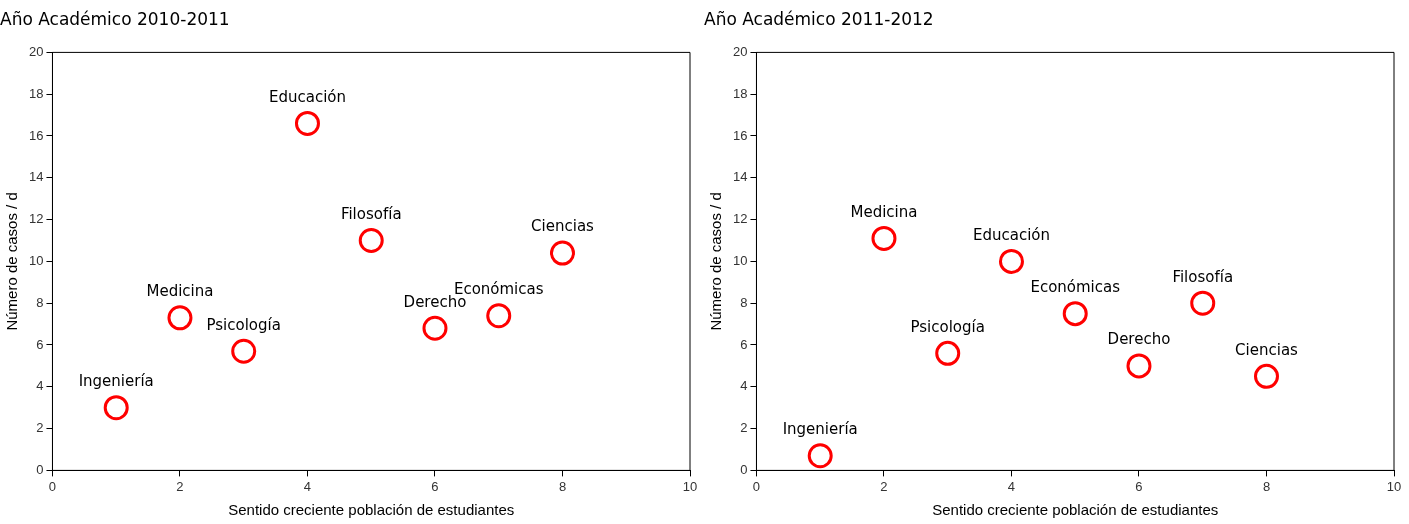  I want to click on chart-title: Año Académico 2010-2011, so click(115, 18).